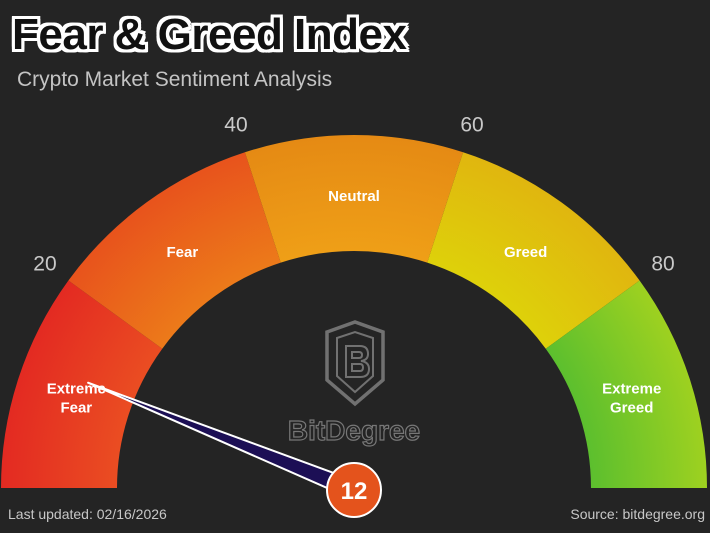  I want to click on value-bubble, so click(354, 490).